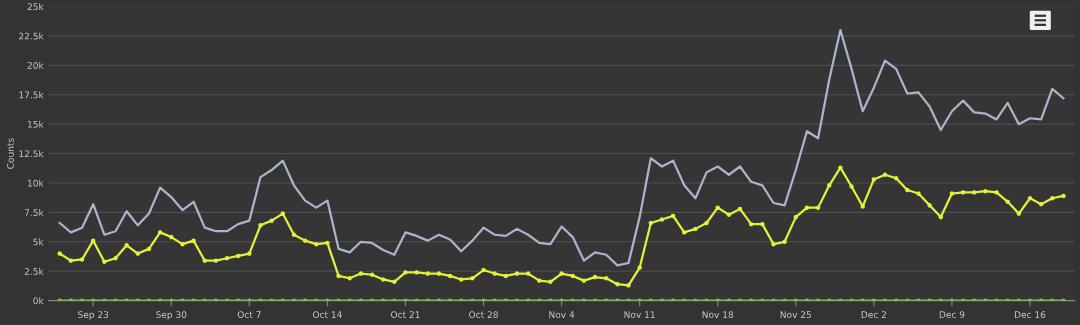 This screenshot has width=1080, height=325. What do you see at coordinates (483, 315) in the screenshot?
I see `x-tick-label: Oct 28` at bounding box center [483, 315].